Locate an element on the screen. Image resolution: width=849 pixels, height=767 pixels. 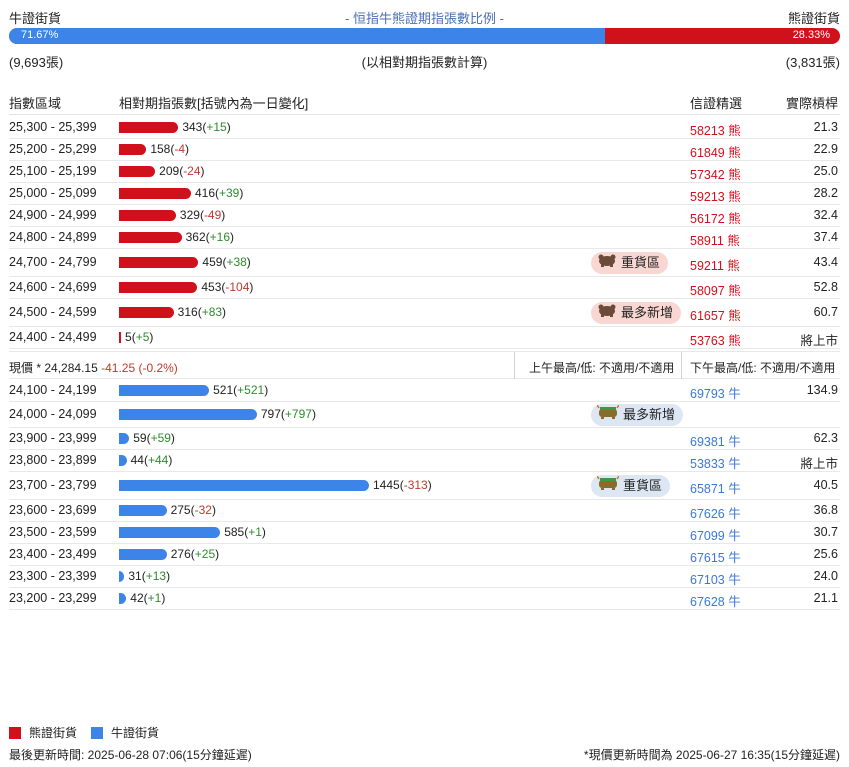
warrant-code-link: 67615 牛 is located at coordinates (715, 556).